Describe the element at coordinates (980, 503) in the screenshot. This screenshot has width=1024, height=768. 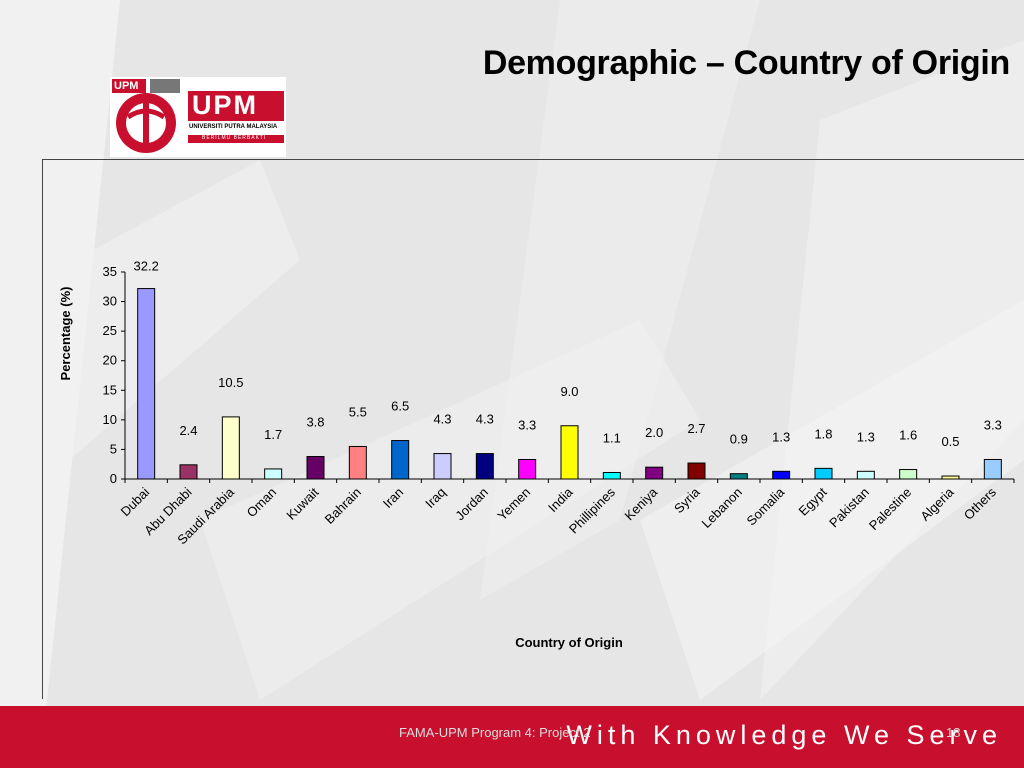
I see `category-label: Others` at that location.